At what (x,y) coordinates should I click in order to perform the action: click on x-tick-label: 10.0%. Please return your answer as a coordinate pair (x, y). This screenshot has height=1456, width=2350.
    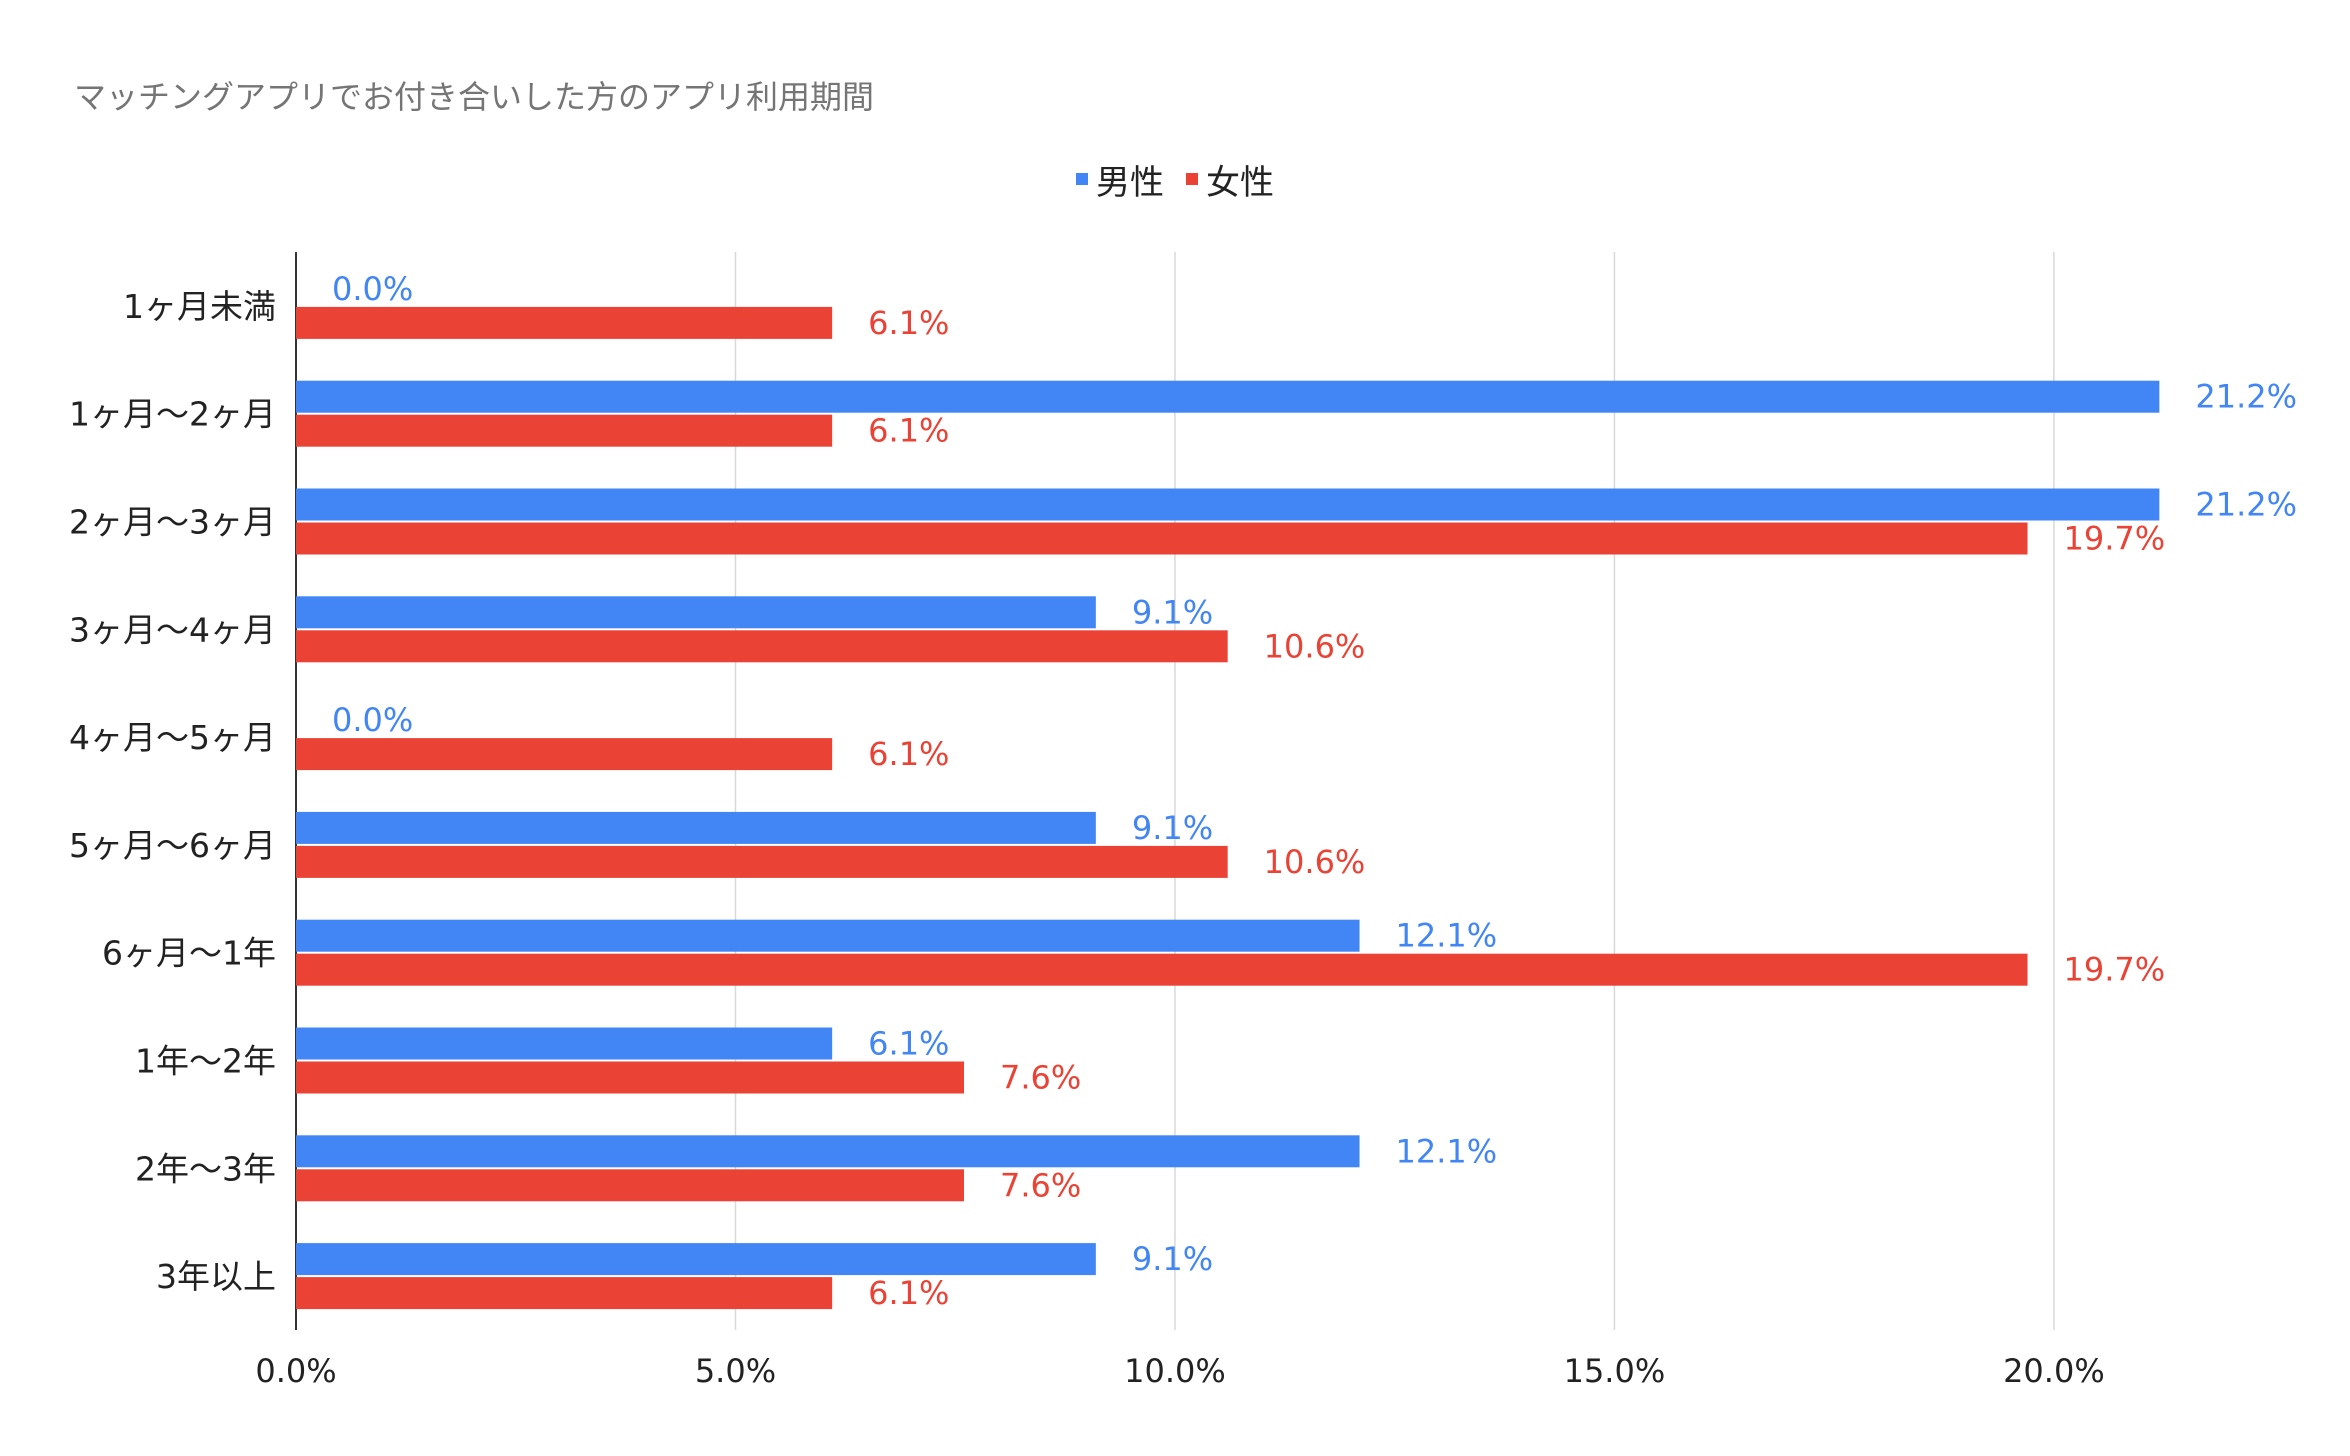
    Looking at the image, I should click on (1175, 1371).